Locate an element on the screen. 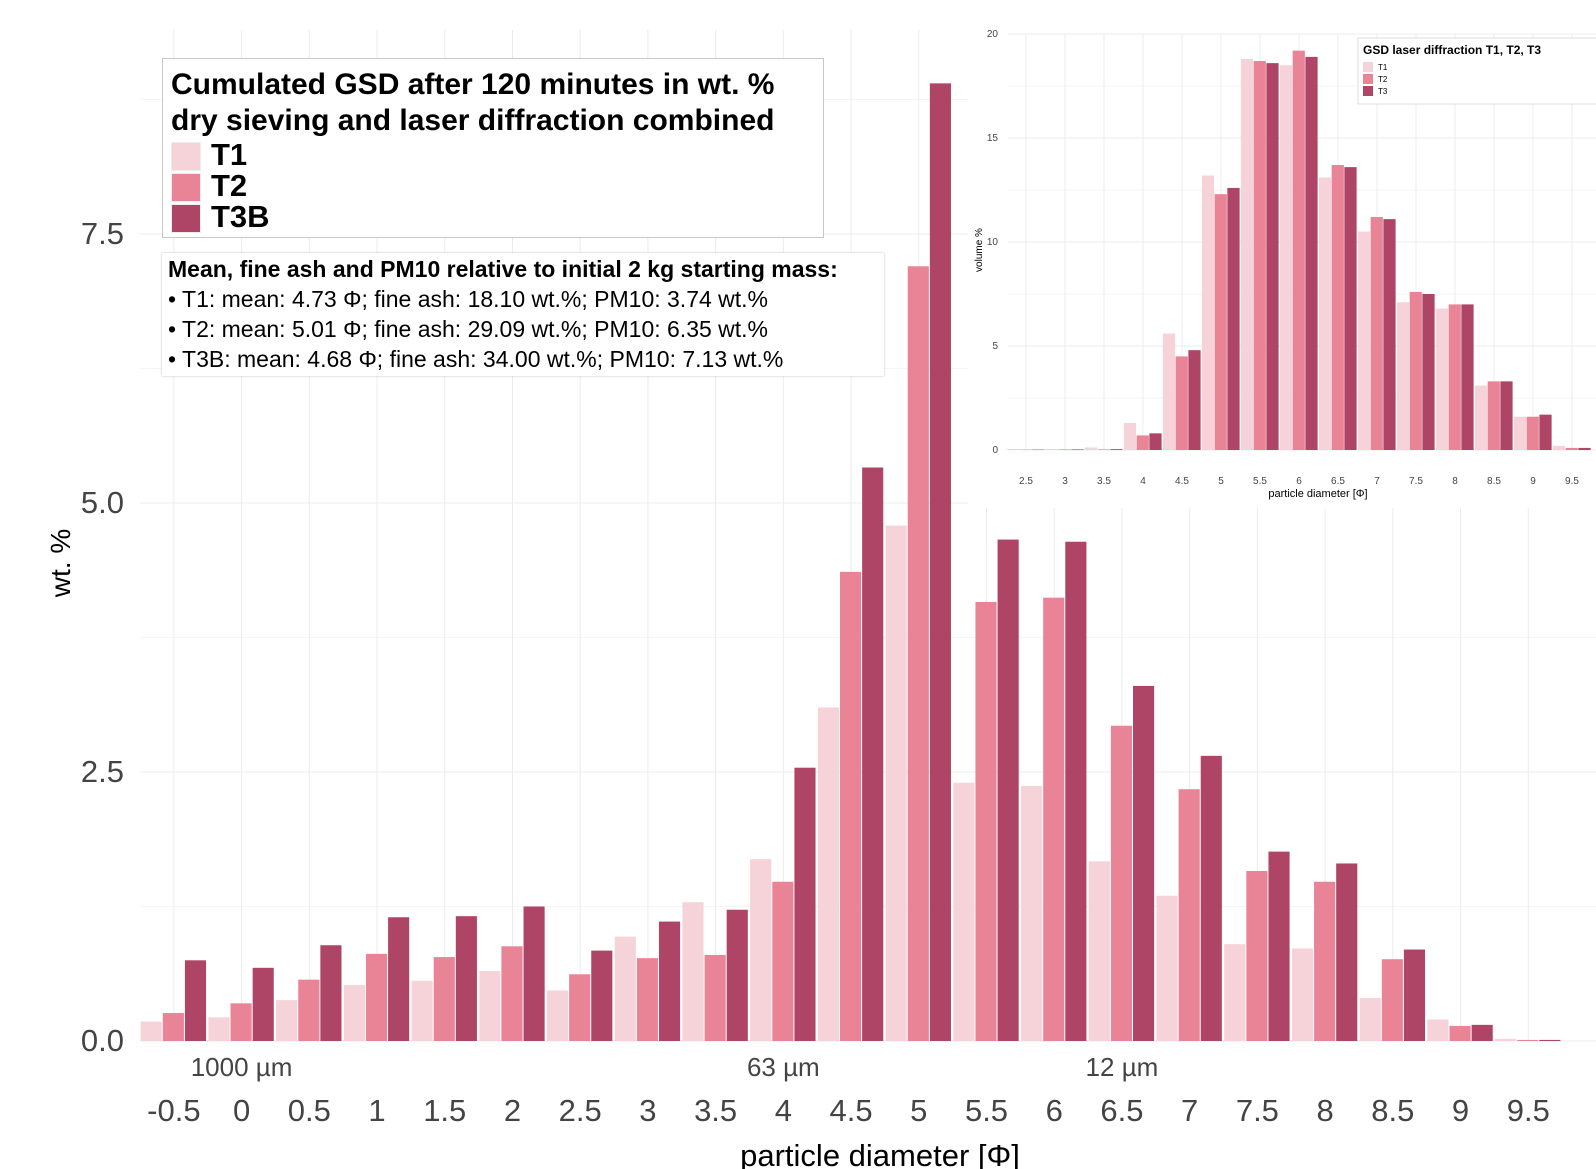 The width and height of the screenshot is (1596, 1169). inset-x-tick-label: 9 is located at coordinates (1533, 481).